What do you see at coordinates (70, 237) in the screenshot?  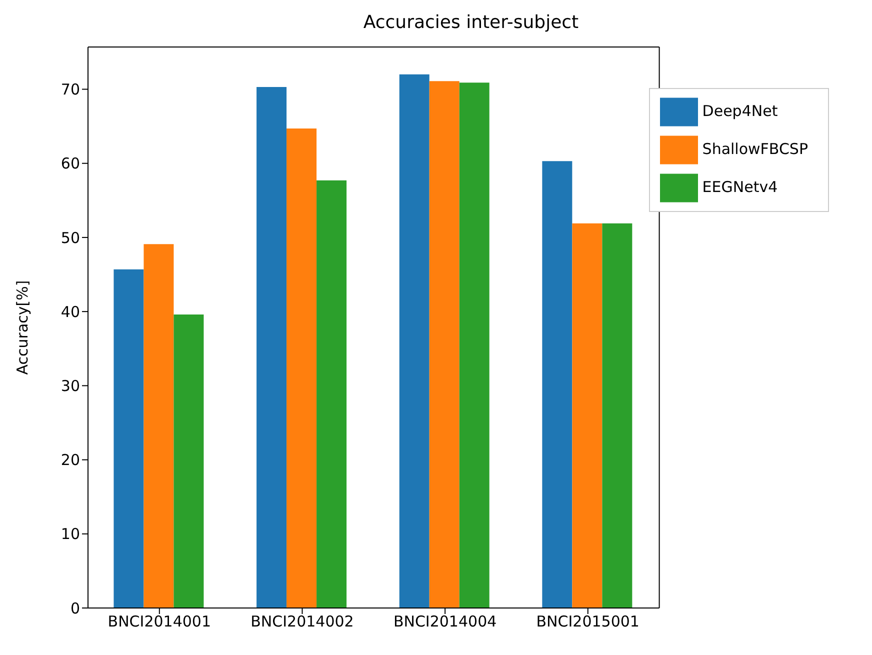 I see `y-tick-label: 50` at bounding box center [70, 237].